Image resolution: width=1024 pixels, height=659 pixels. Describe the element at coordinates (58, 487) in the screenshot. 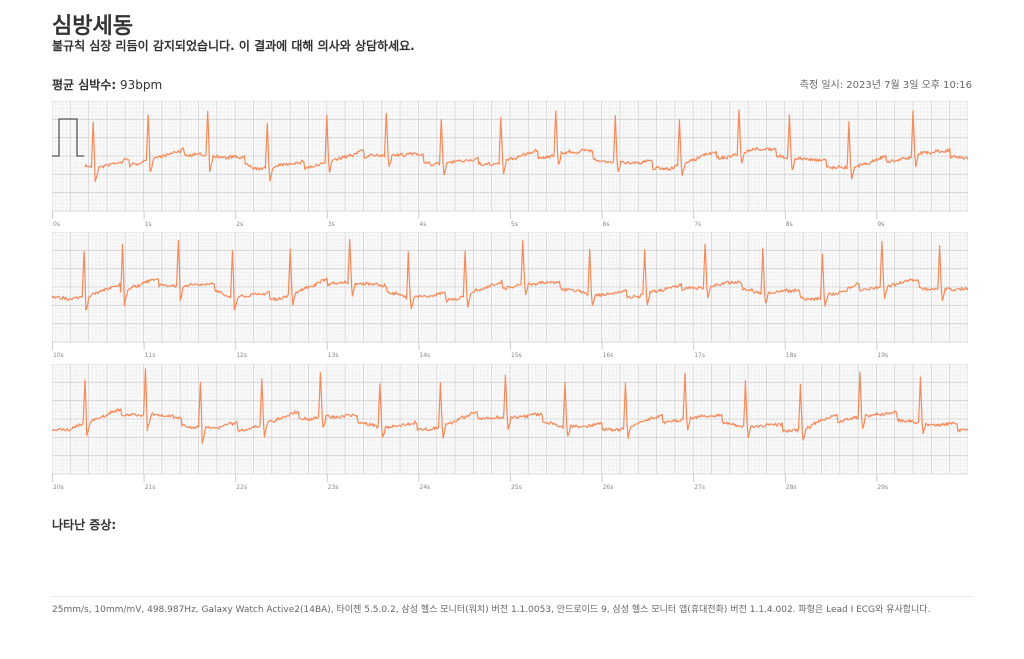

I see `time-tick-label: 20s` at that location.